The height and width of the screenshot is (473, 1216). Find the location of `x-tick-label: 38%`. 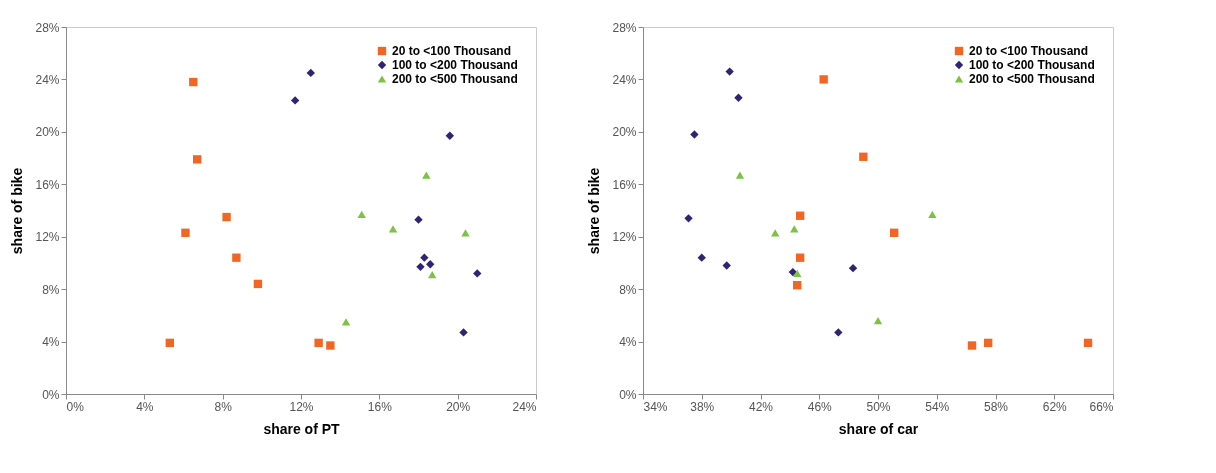

x-tick-label: 38% is located at coordinates (702, 406).